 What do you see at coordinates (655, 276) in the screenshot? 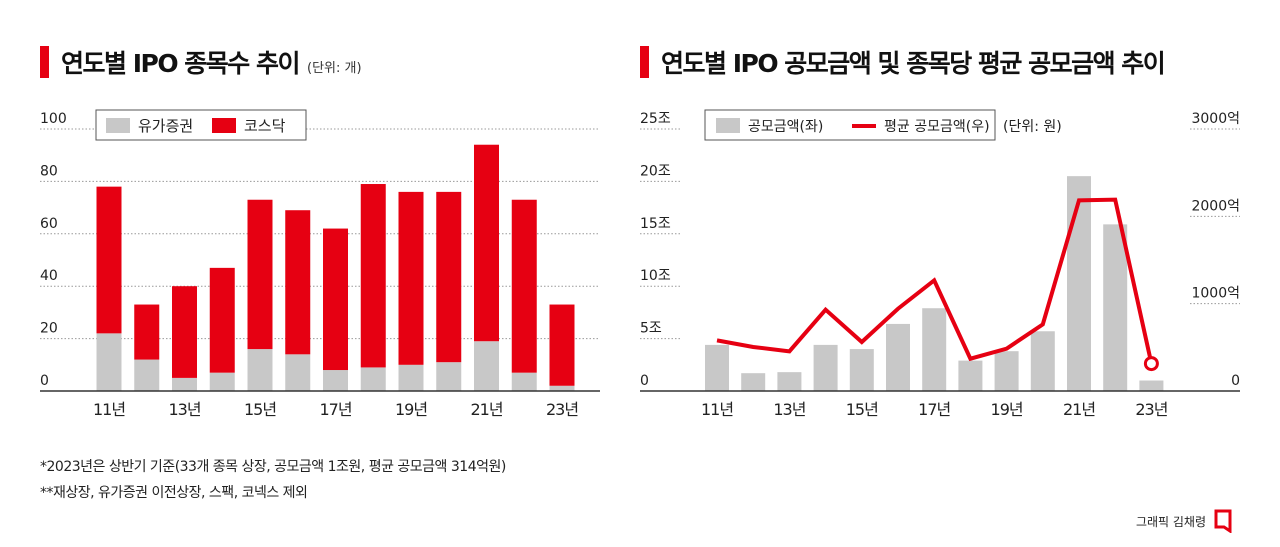
I see `y-left-tick-label: 10조` at bounding box center [655, 276].